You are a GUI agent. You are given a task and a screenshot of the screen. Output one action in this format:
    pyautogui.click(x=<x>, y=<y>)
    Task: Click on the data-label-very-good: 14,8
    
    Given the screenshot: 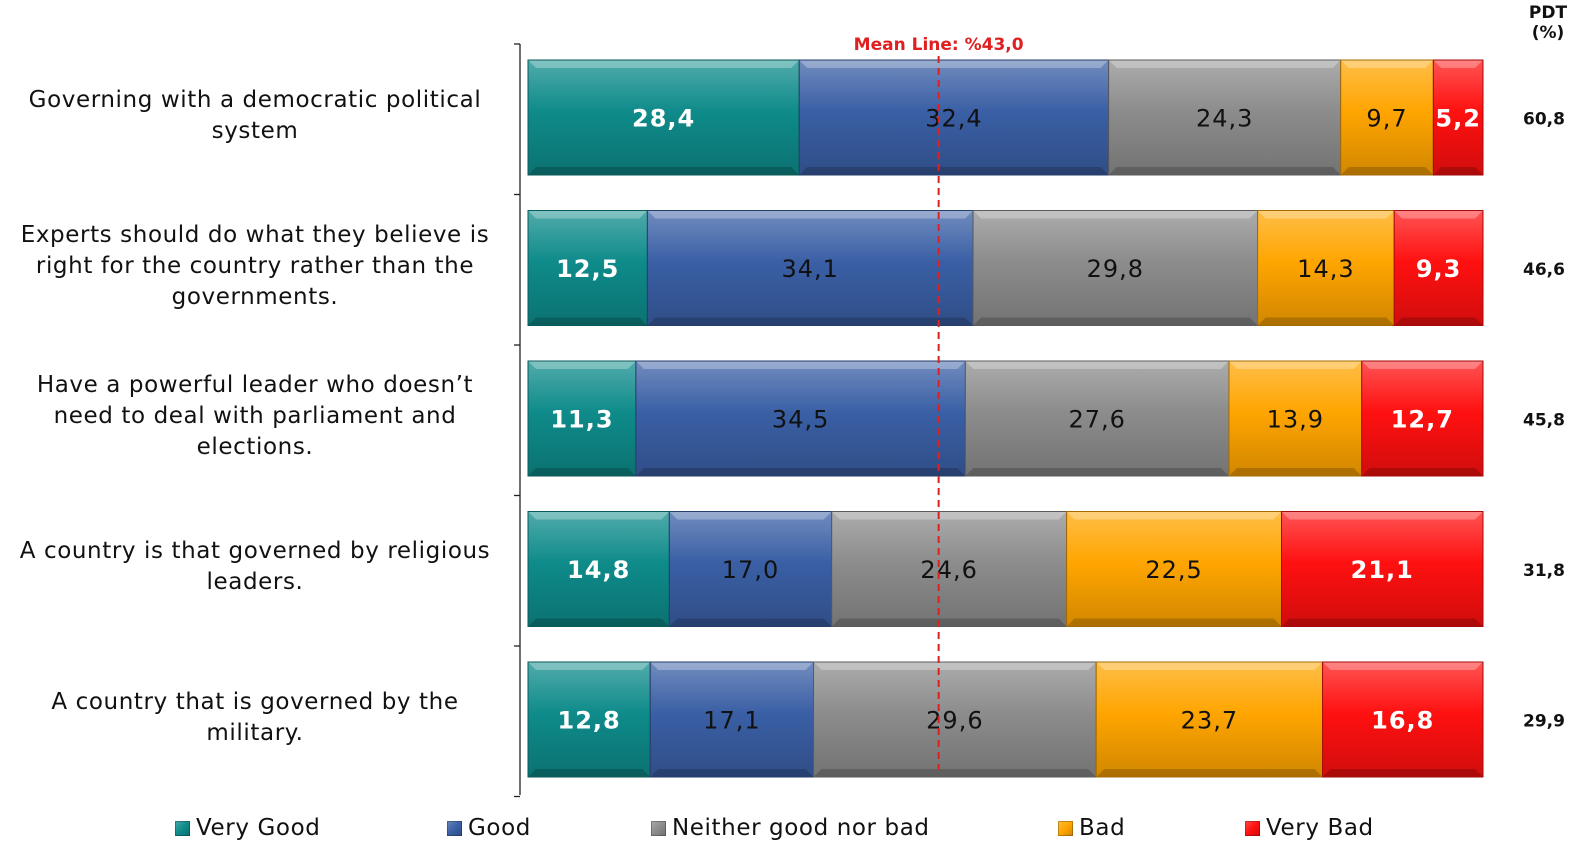 What is the action you would take?
    pyautogui.click(x=598, y=570)
    